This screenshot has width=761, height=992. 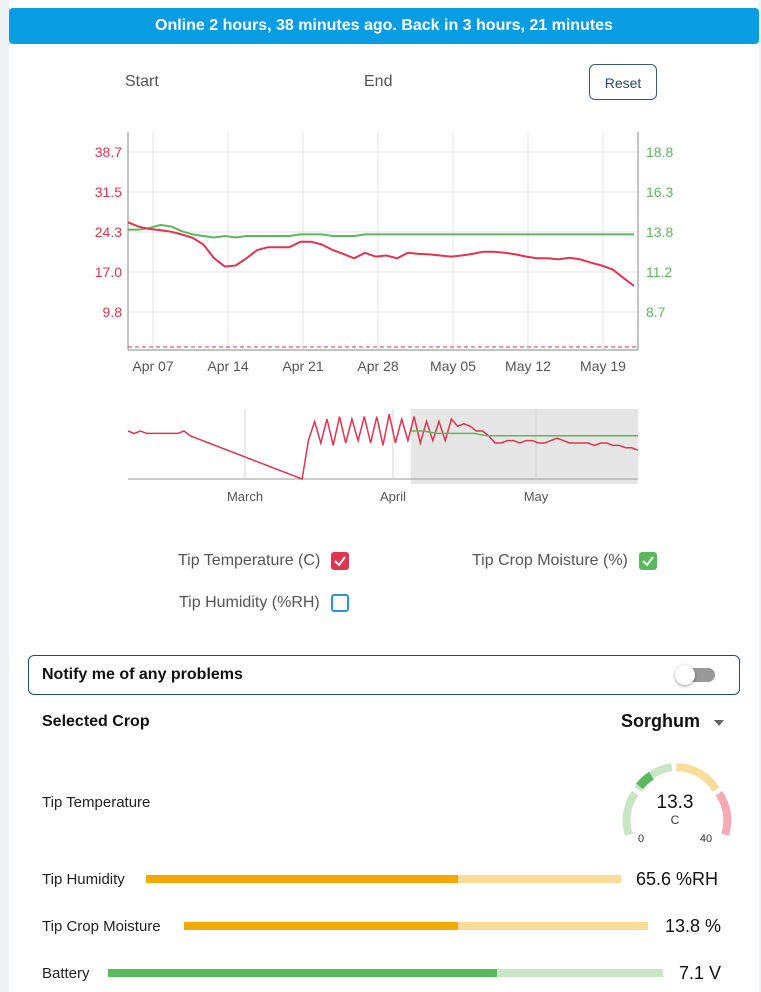 I want to click on notify-panel: Notify me of any problems, so click(x=384, y=675).